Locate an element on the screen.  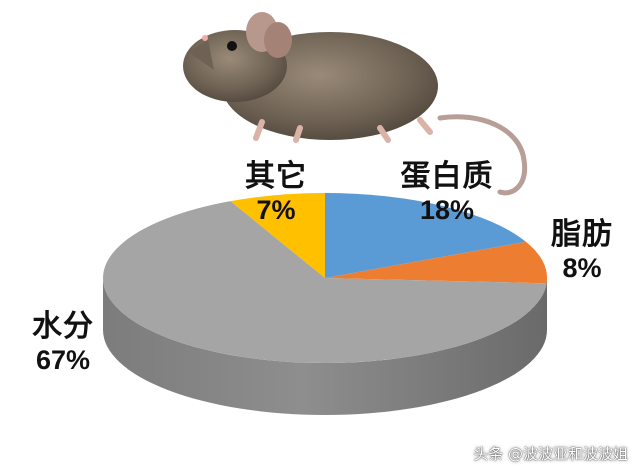
slice-name-other: 其它 is located at coordinates (276, 176).